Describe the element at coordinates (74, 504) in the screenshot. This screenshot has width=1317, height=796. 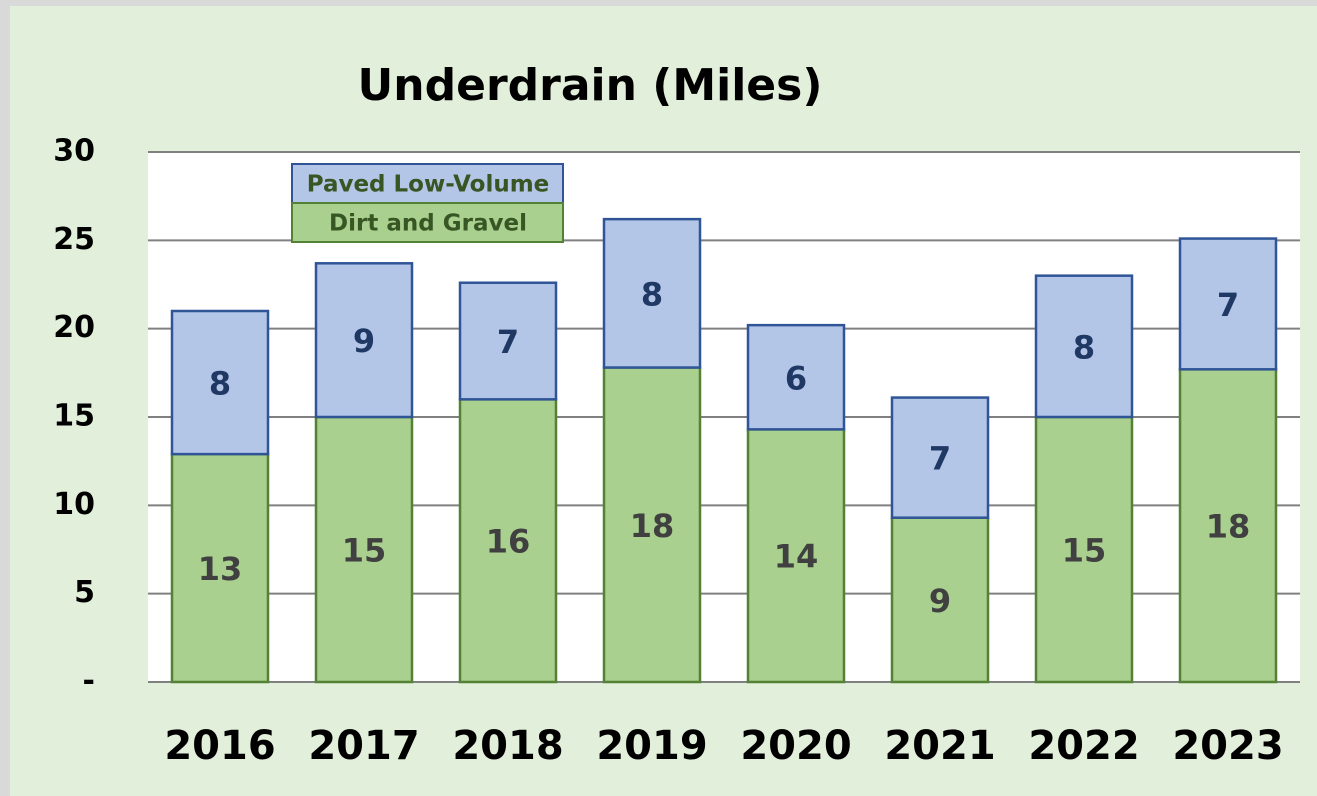
I see `y-tick-label: 10` at that location.